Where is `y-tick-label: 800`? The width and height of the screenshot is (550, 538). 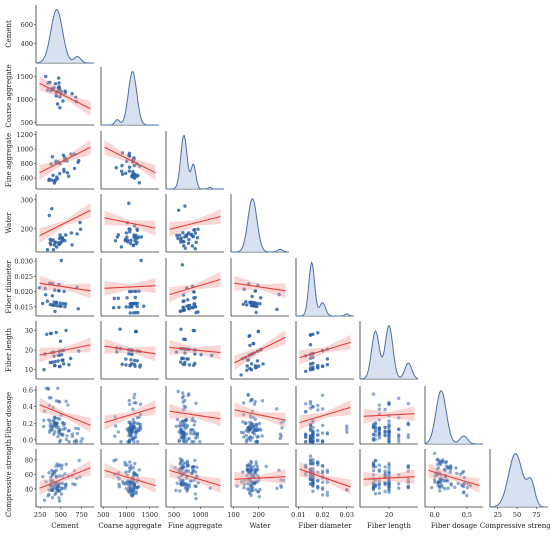 y-tick-label: 800 is located at coordinates (27, 164).